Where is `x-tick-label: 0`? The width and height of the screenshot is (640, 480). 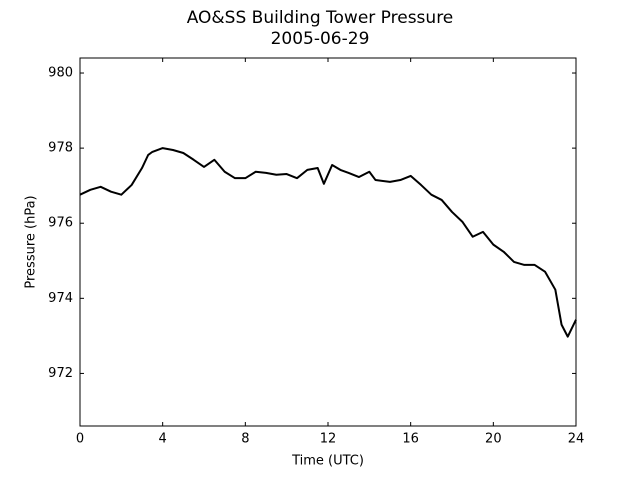 x-tick-label: 0 is located at coordinates (80, 439).